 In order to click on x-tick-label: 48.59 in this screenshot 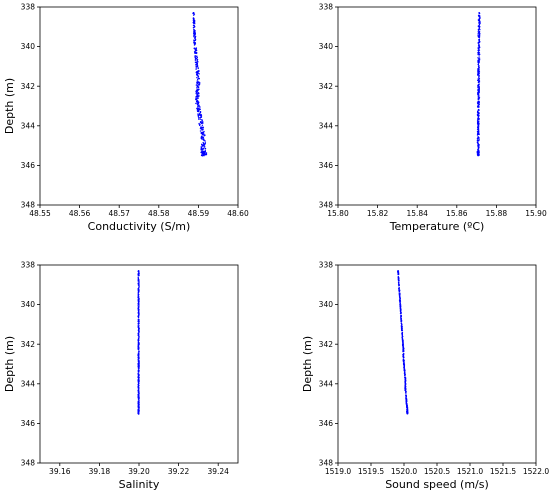, I will do `click(199, 213)`.